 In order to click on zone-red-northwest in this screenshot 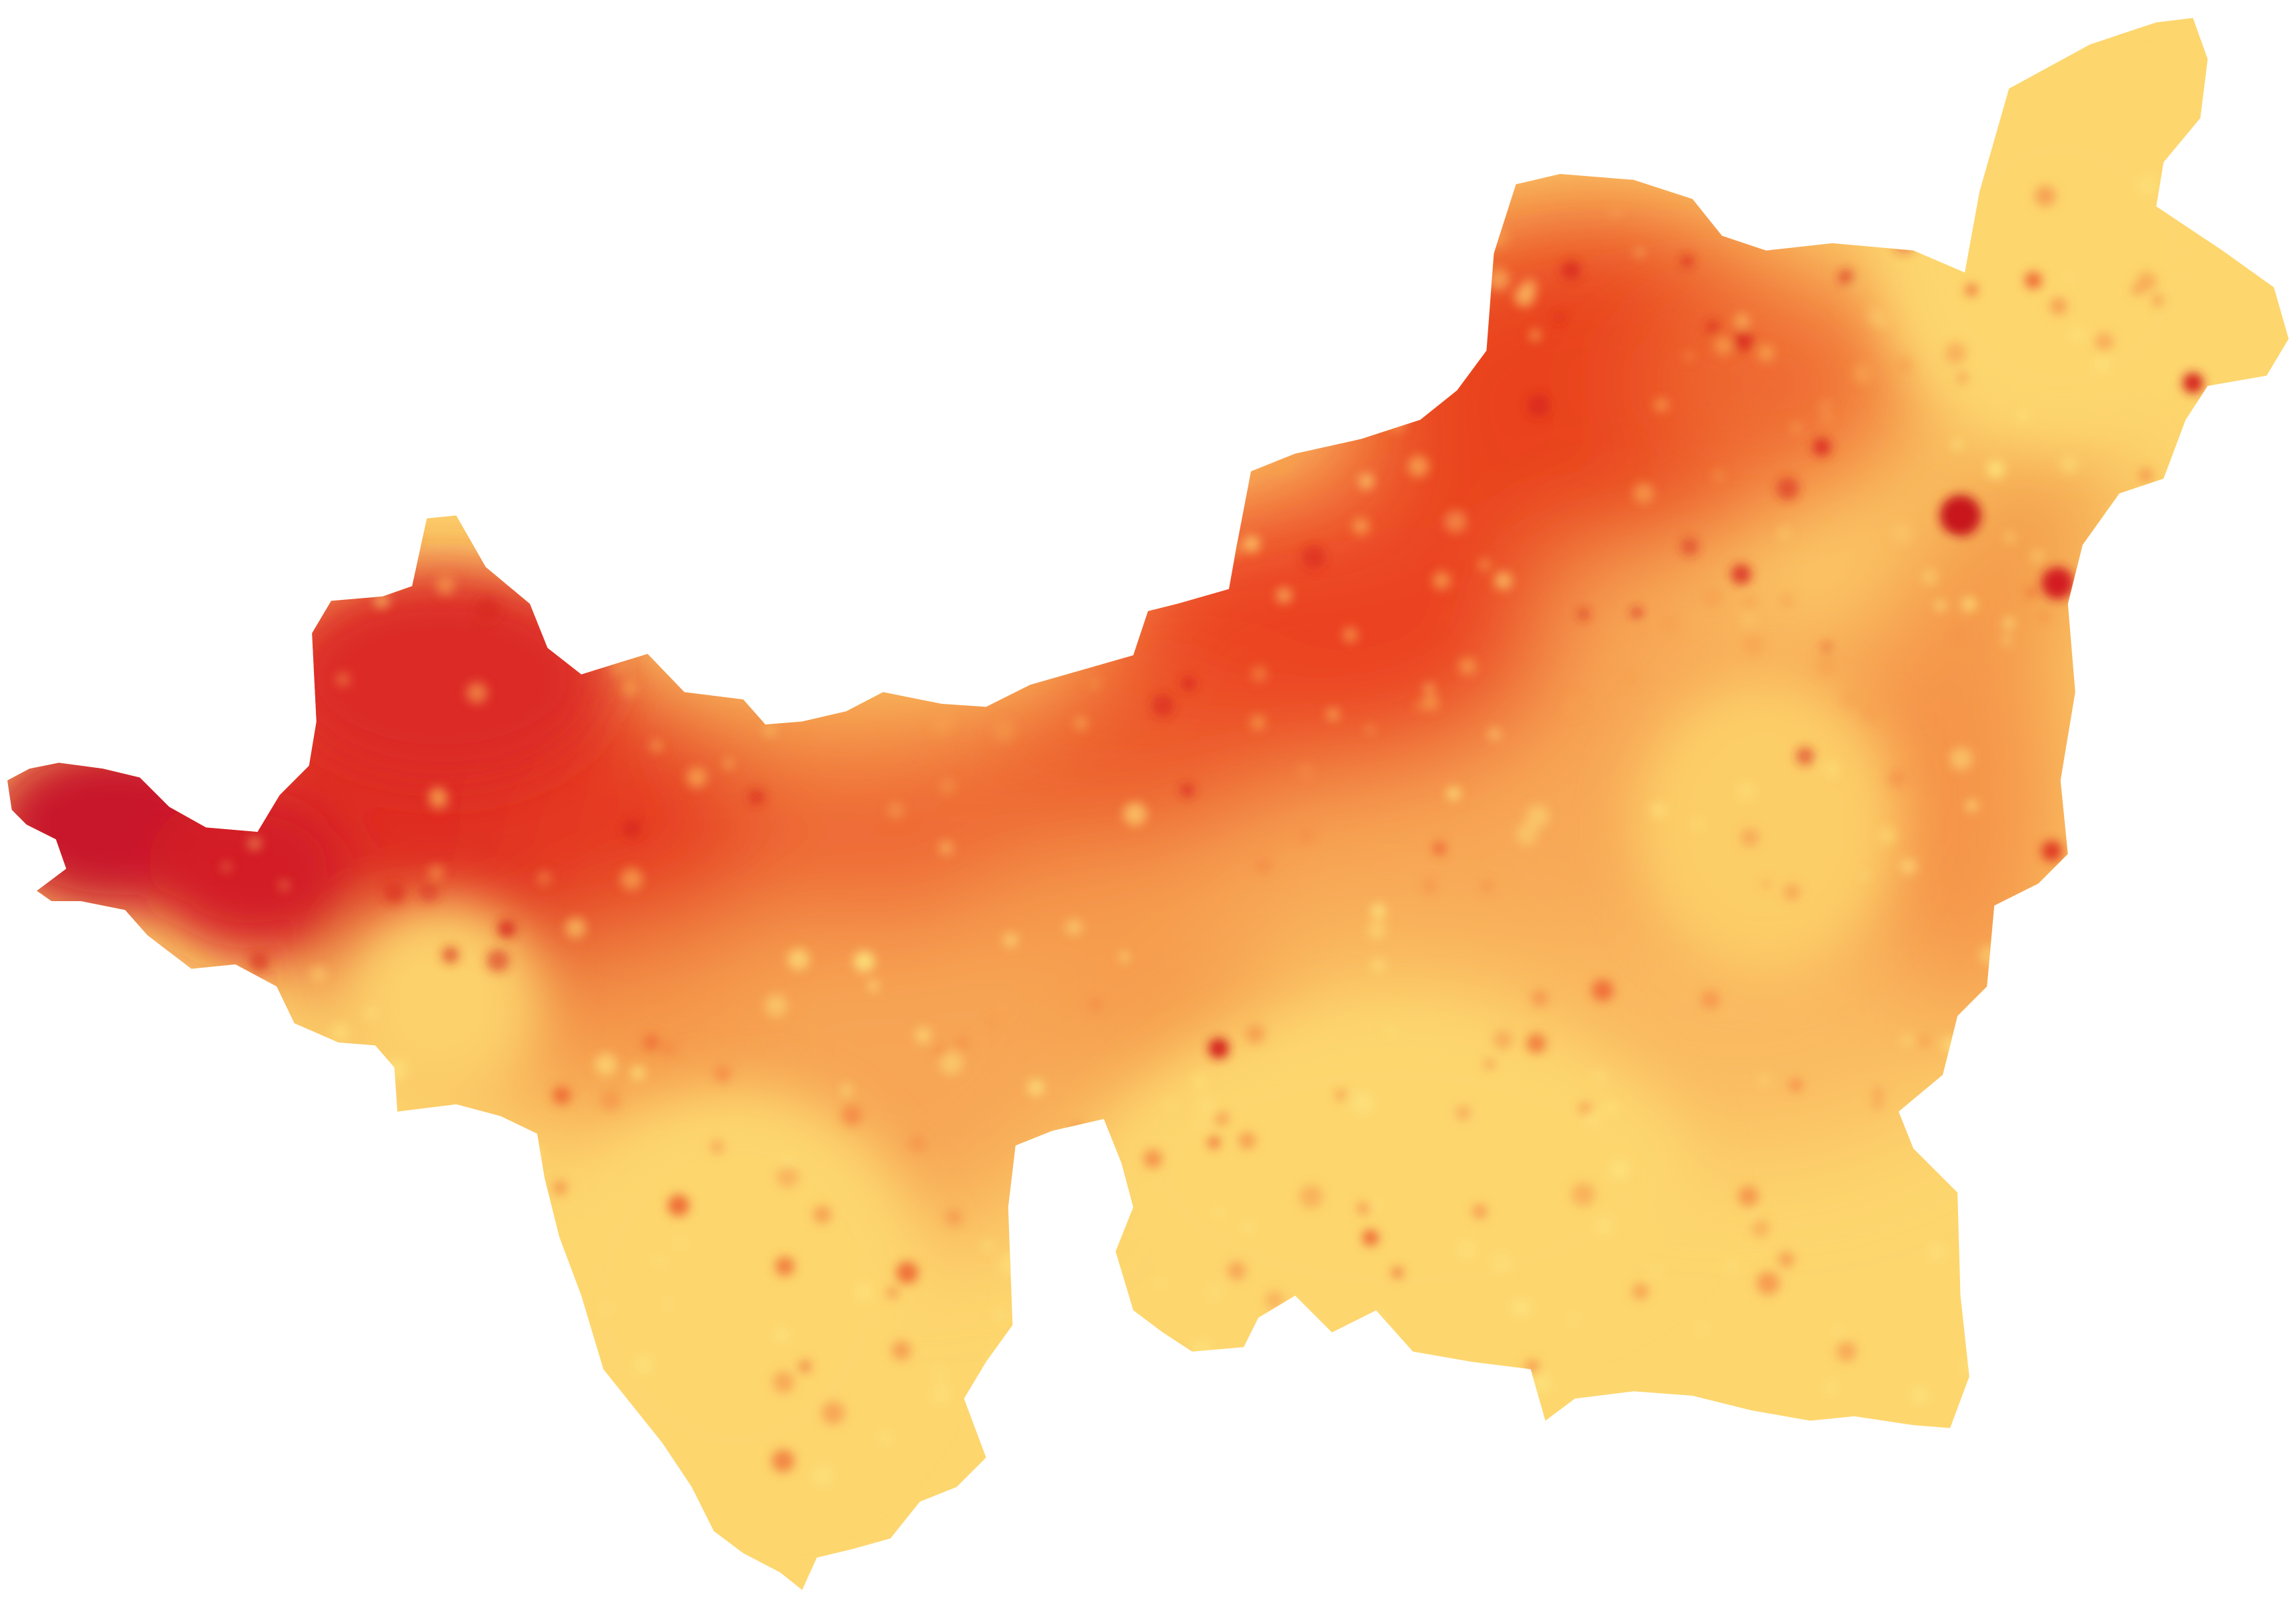, I will do `click(442, 677)`.